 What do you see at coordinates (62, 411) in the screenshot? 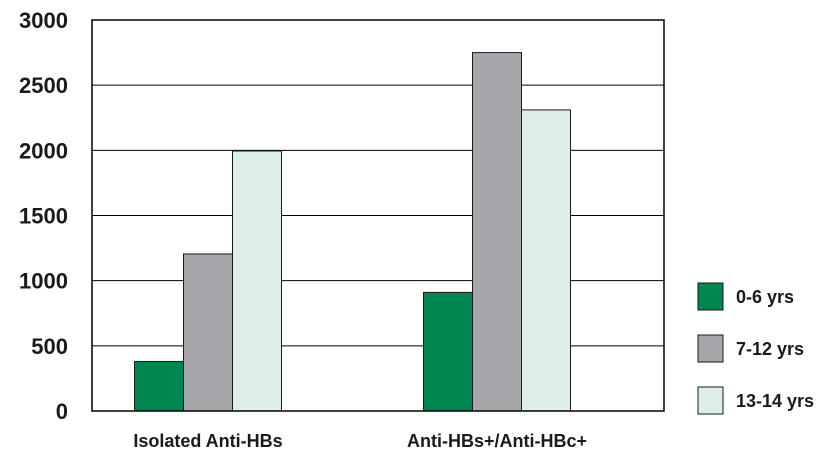
I see `y-tick-label: 0` at bounding box center [62, 411].